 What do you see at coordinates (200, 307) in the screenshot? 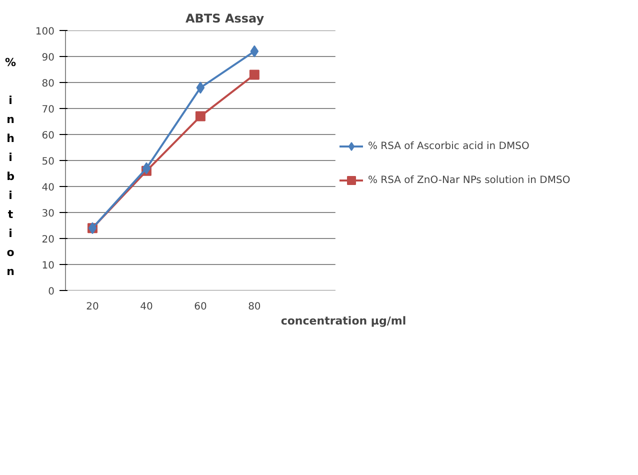
I see `x-tick-label: 60` at bounding box center [200, 307].